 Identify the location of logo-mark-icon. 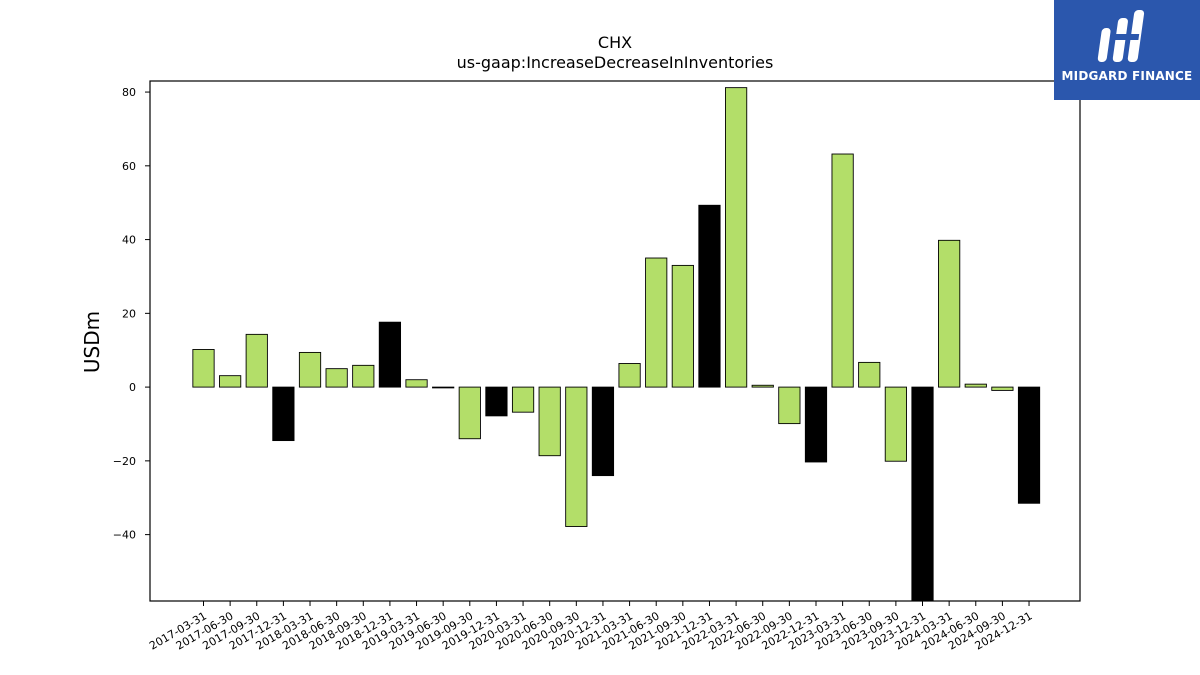
(1121, 36).